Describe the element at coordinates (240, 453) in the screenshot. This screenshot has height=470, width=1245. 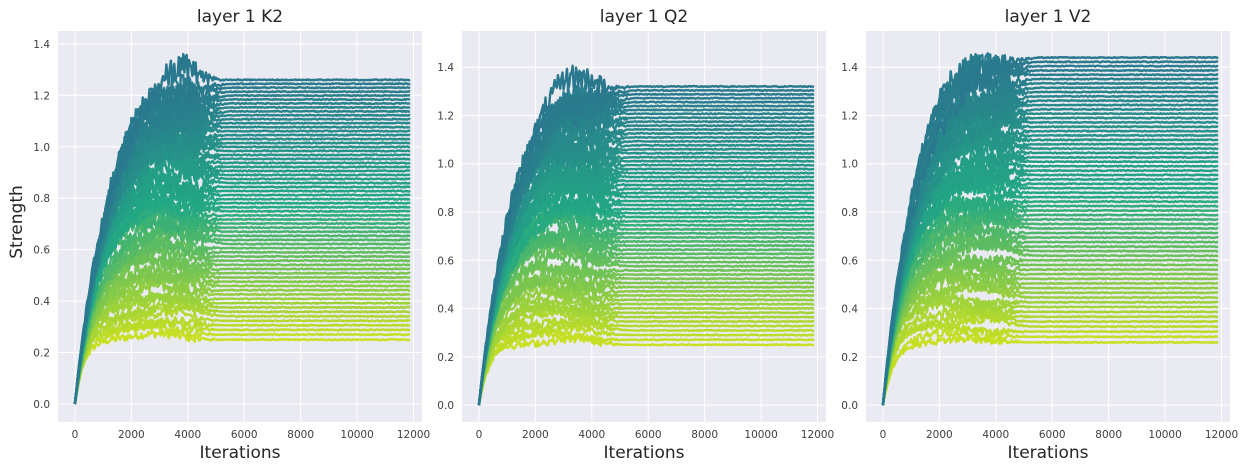
I see `x-axis-label-k2: Iterations` at that location.